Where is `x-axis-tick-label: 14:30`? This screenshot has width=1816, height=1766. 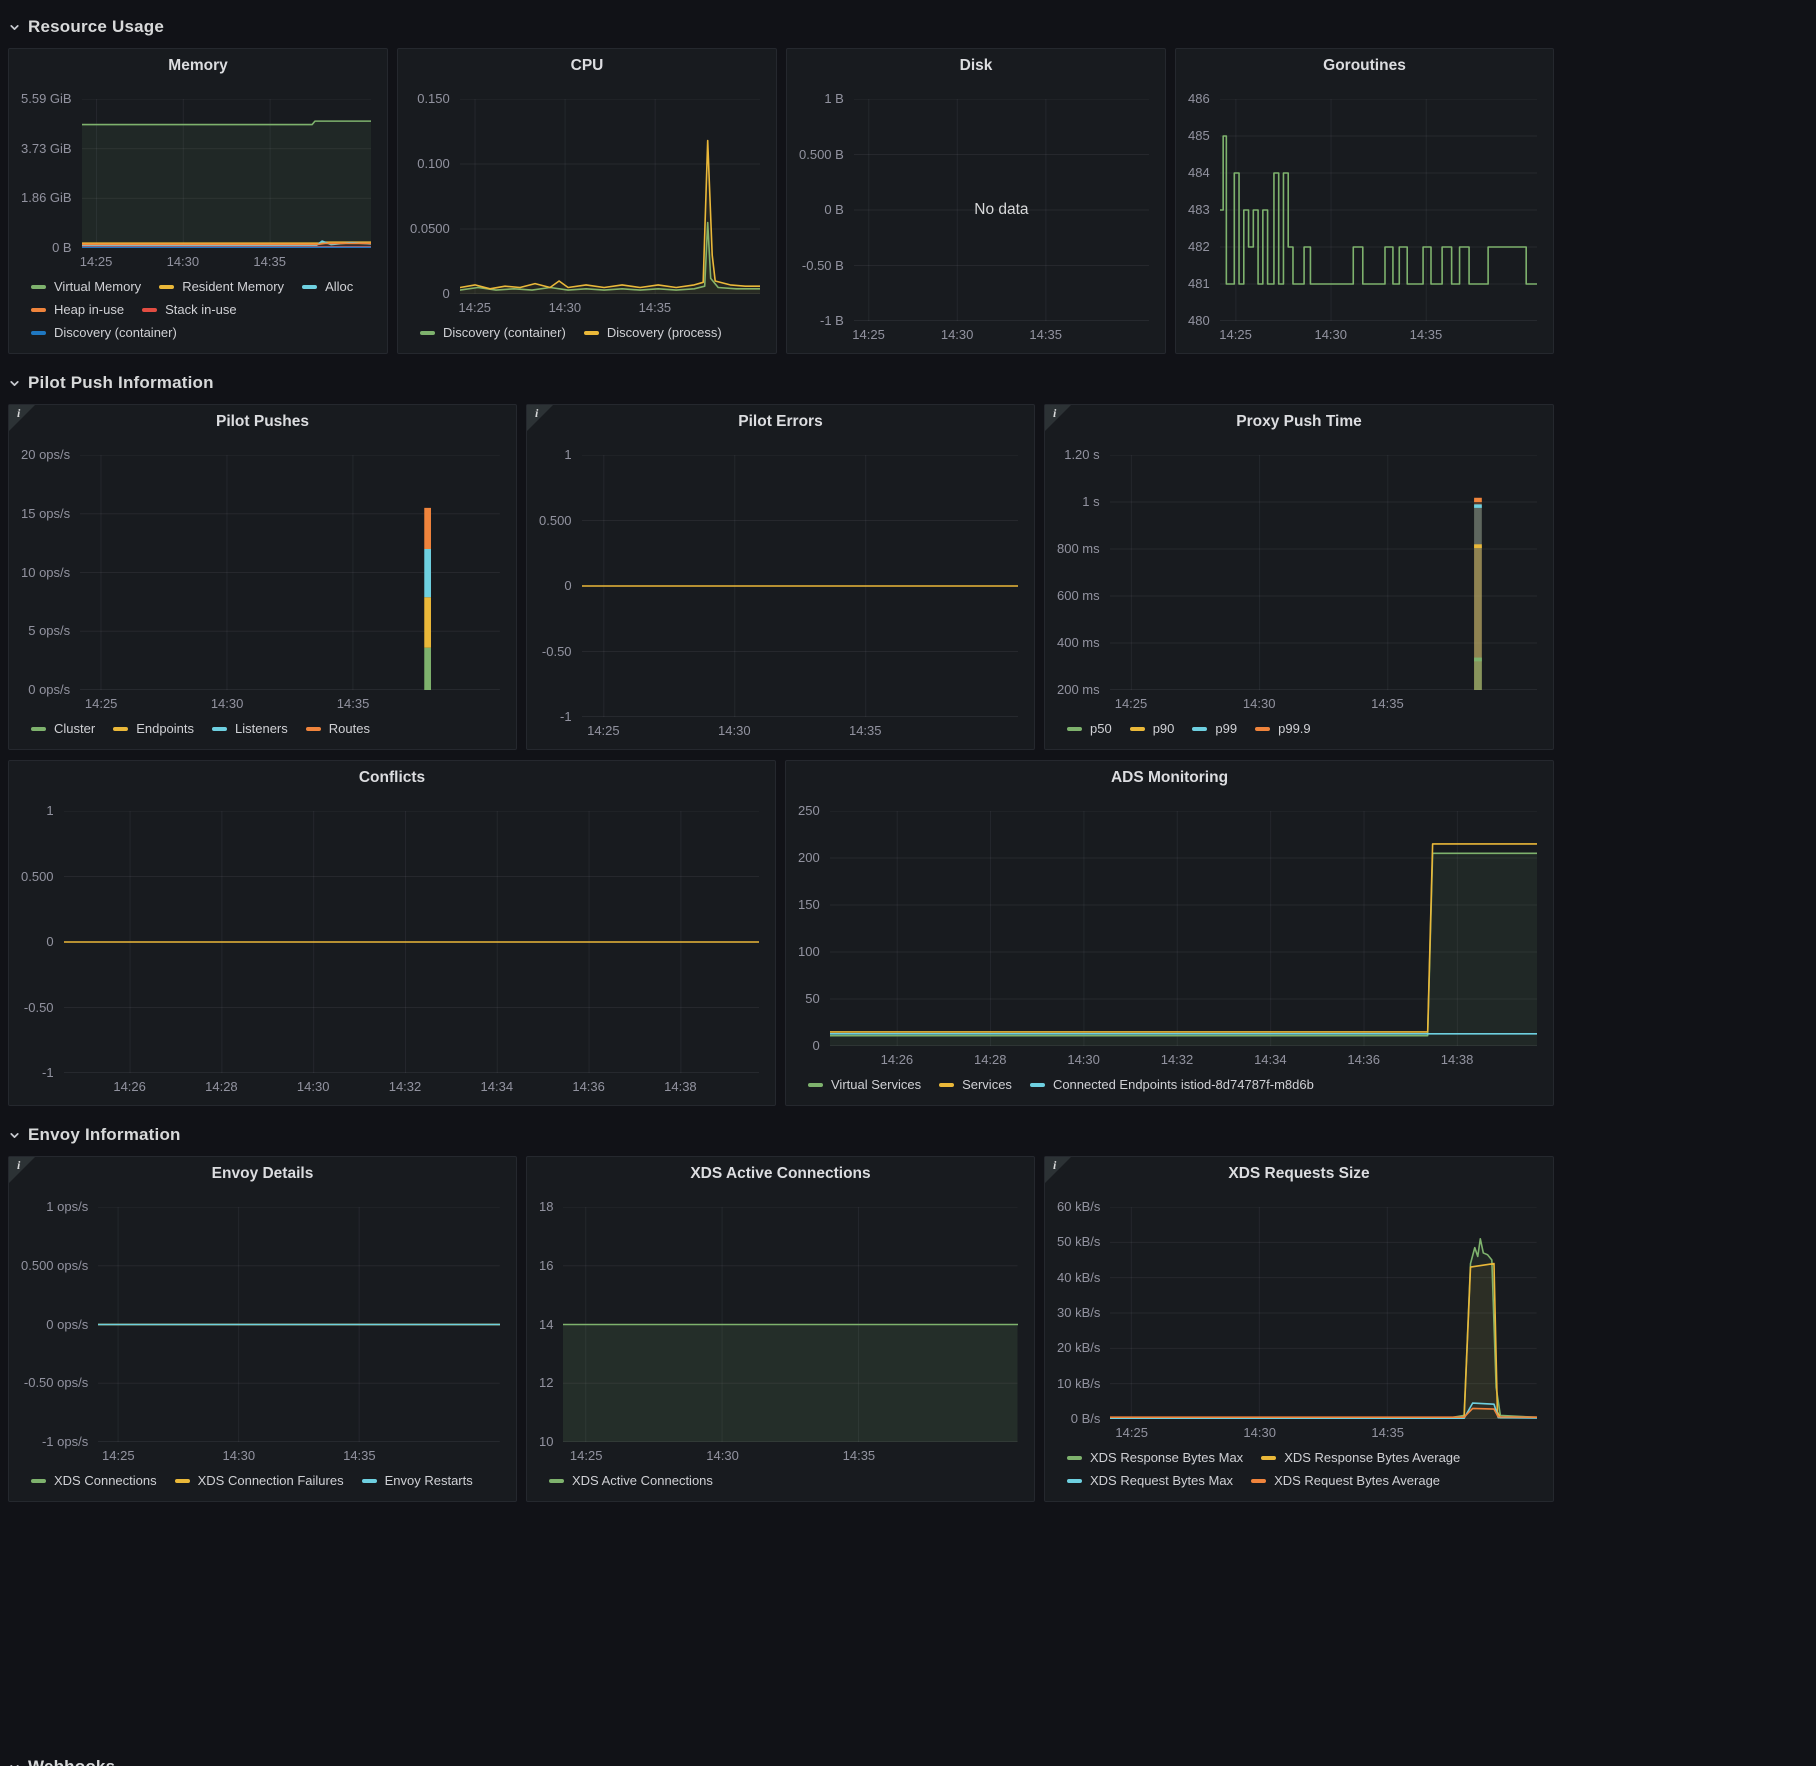
x-axis-tick-label: 14:30 is located at coordinates (1259, 703).